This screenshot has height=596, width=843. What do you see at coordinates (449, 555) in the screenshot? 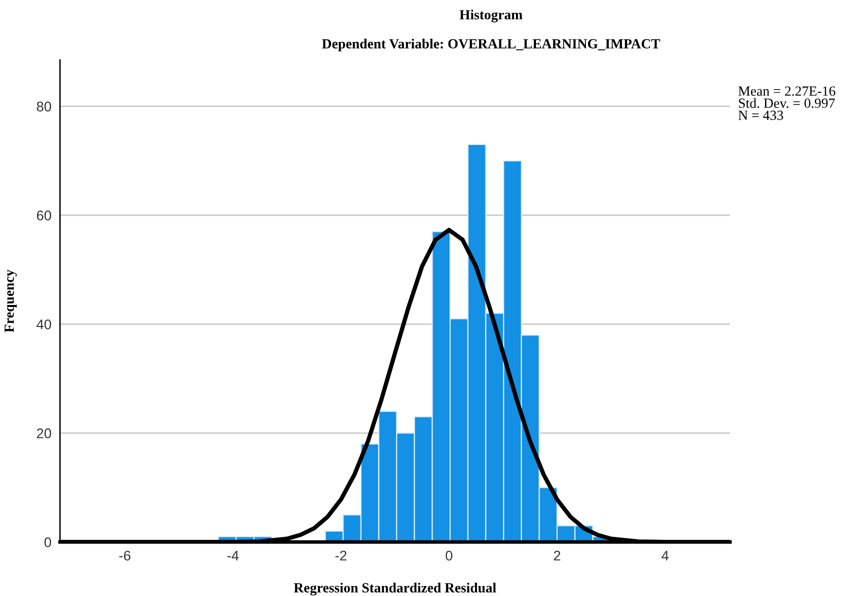
I see `x-tick-label: 0` at bounding box center [449, 555].